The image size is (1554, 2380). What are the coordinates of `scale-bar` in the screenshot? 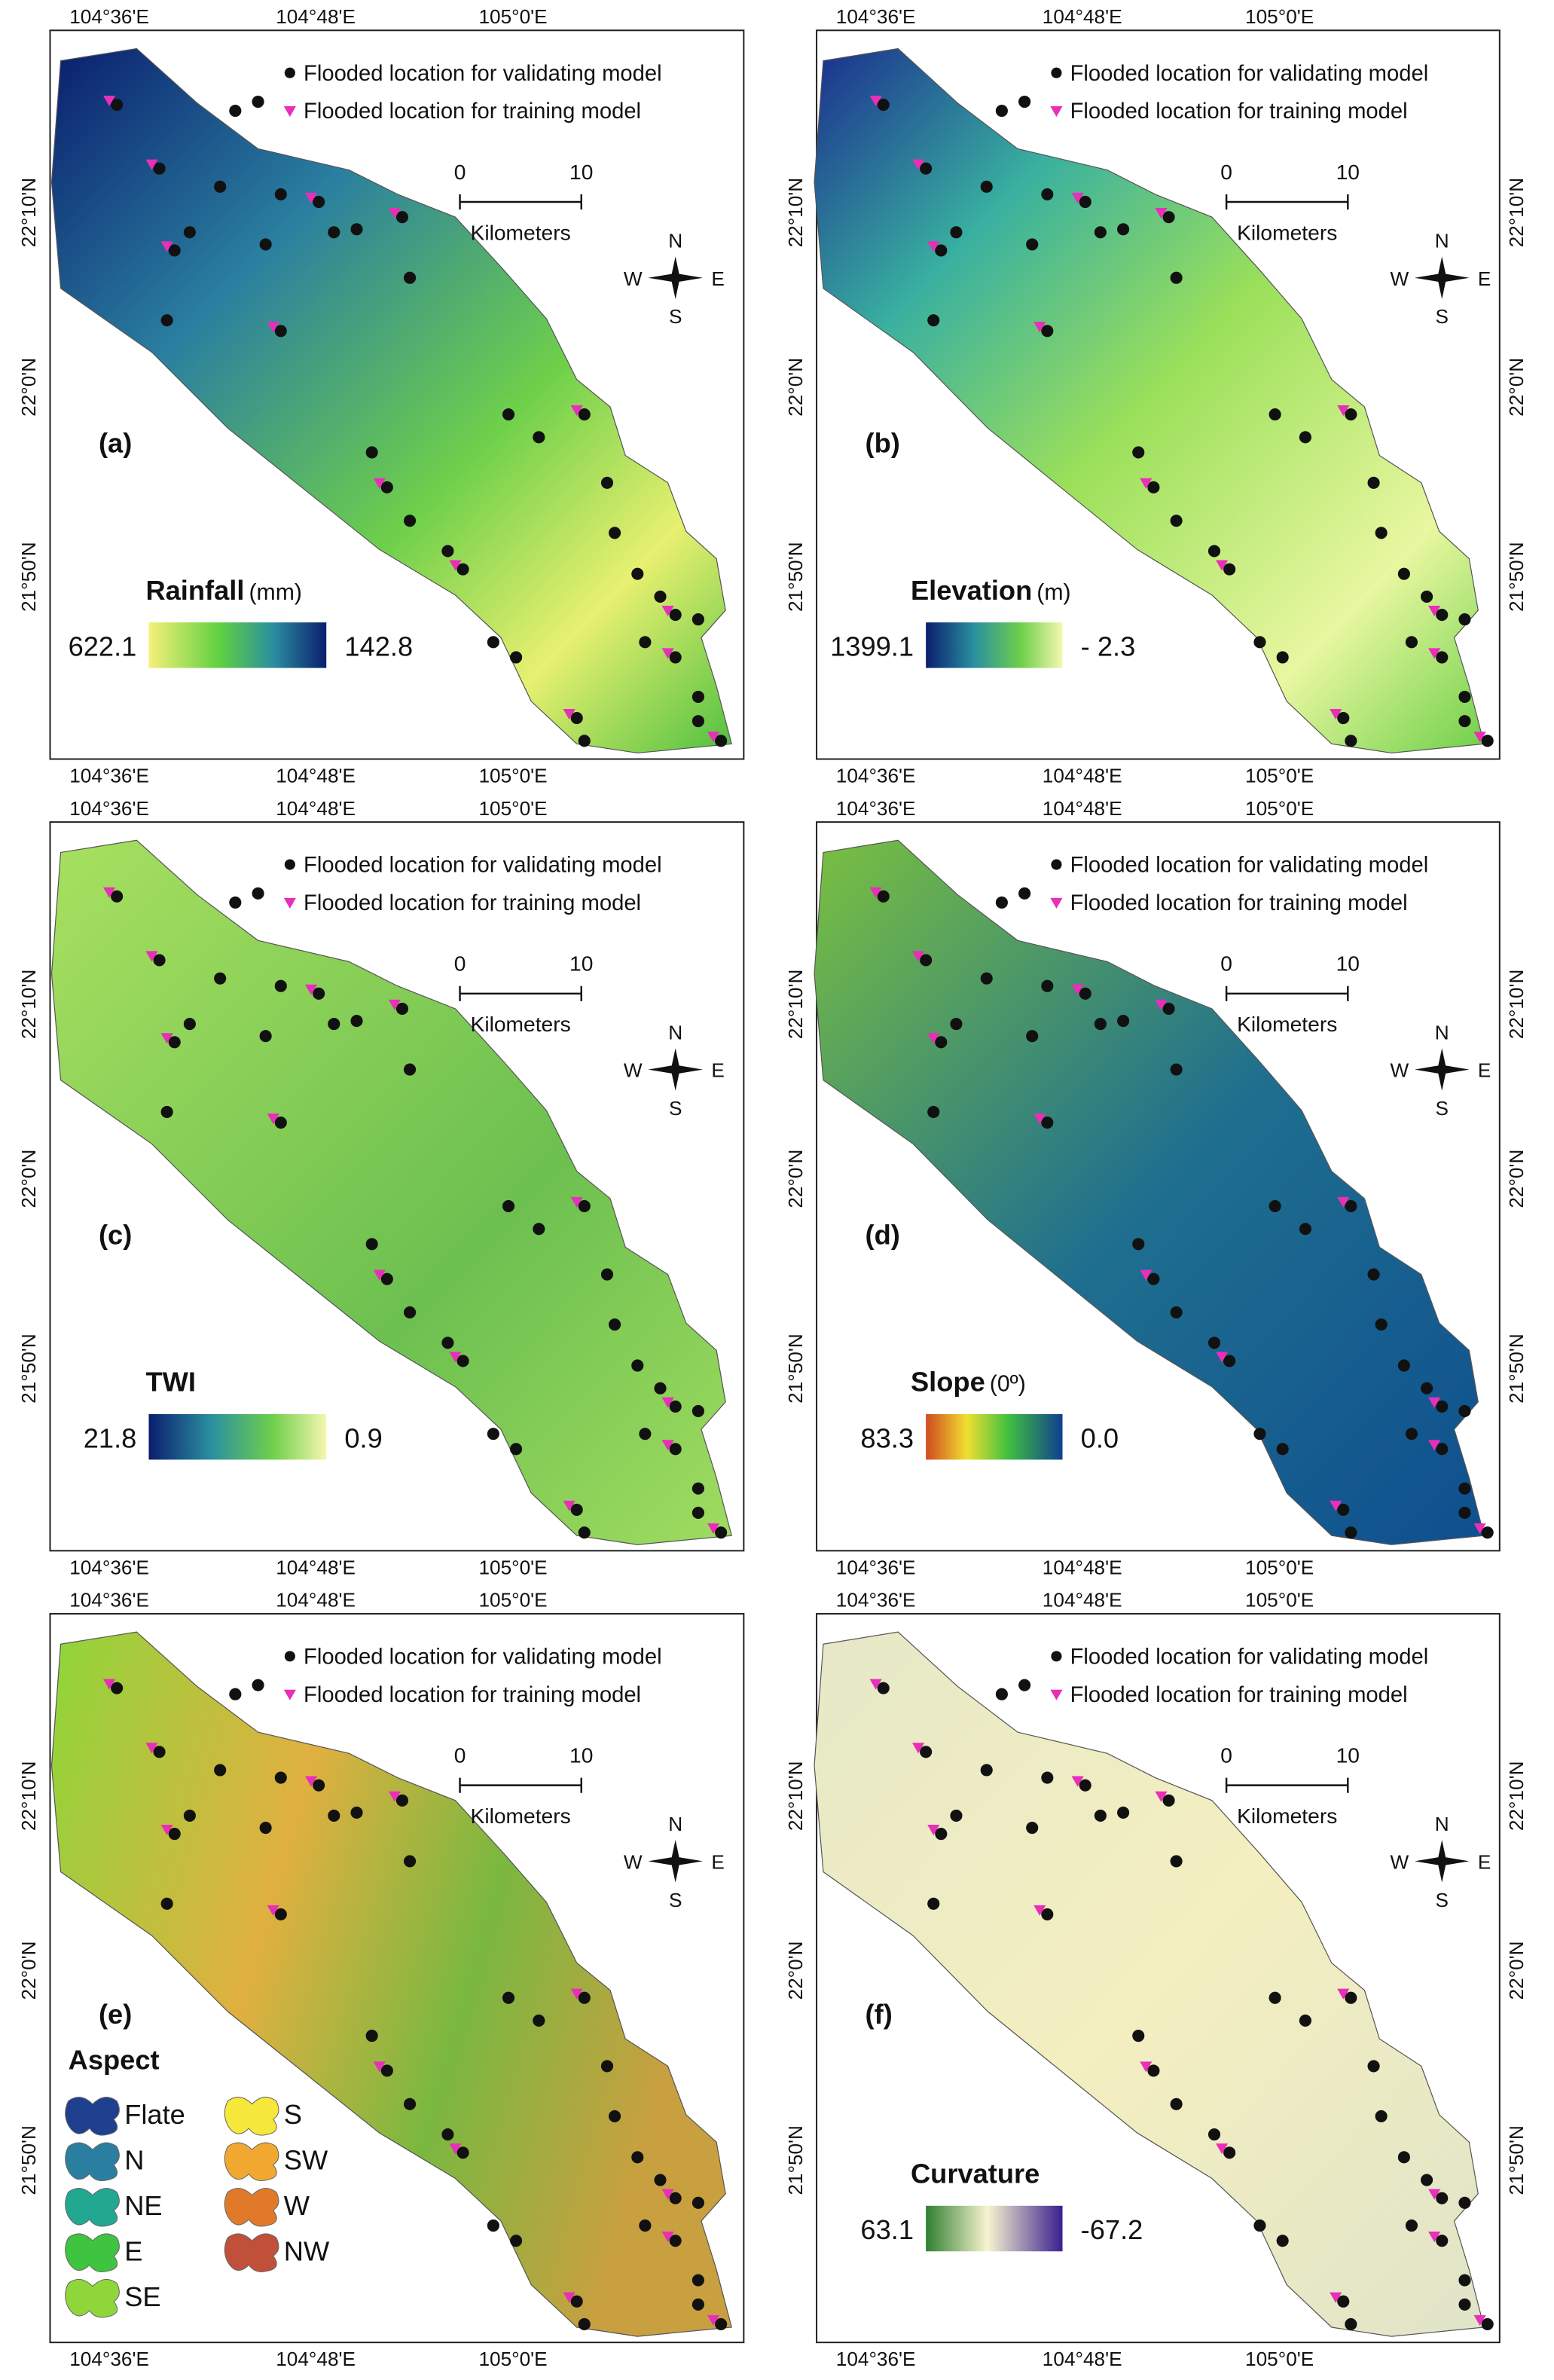 It's located at (520, 1785).